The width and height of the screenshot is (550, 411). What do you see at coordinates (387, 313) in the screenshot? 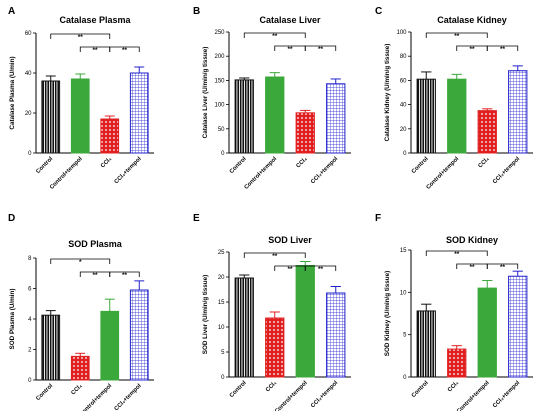
I see `y-axis-label: SOD Kidney (U/min/g tissue)` at bounding box center [387, 313].